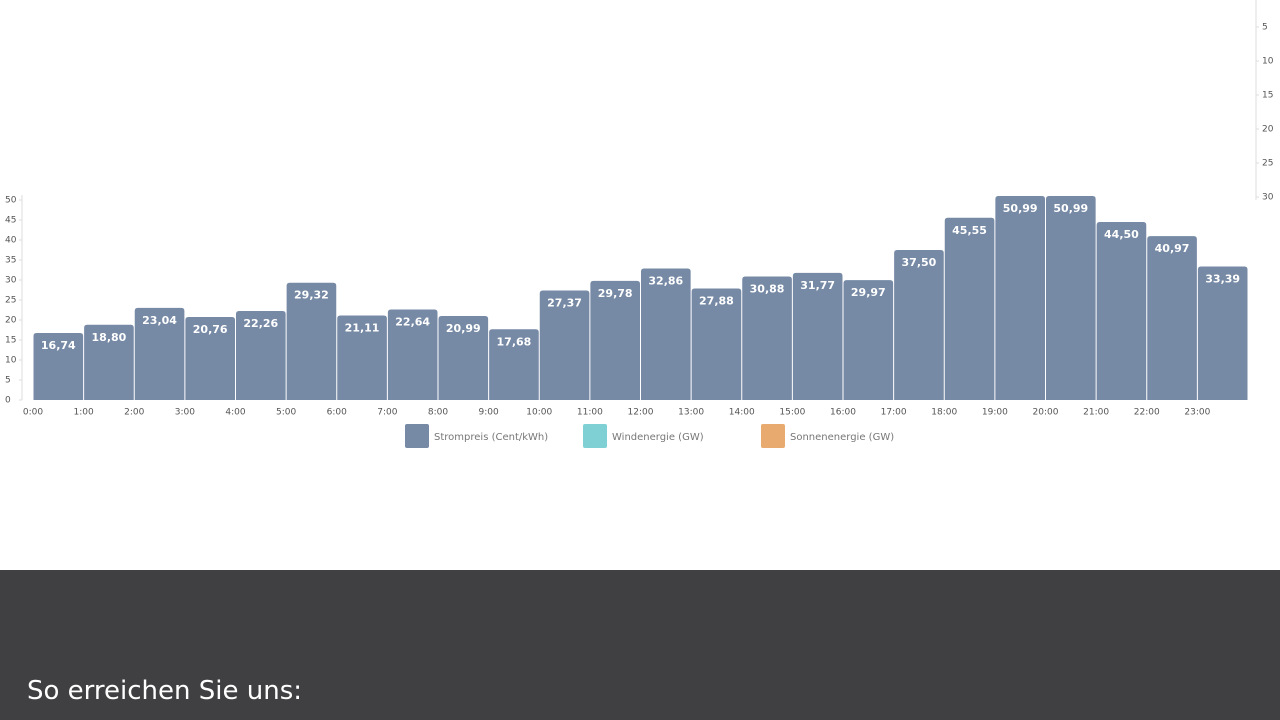  I want to click on x-tick-label: 16:00, so click(843, 413).